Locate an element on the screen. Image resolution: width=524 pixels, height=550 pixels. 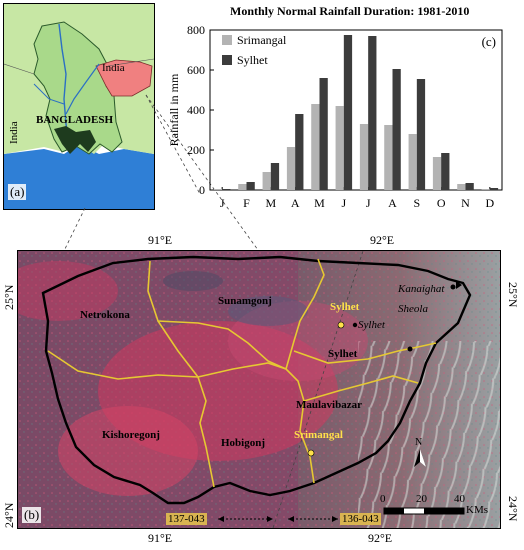
x-tick-label: M is located at coordinates (319, 203).